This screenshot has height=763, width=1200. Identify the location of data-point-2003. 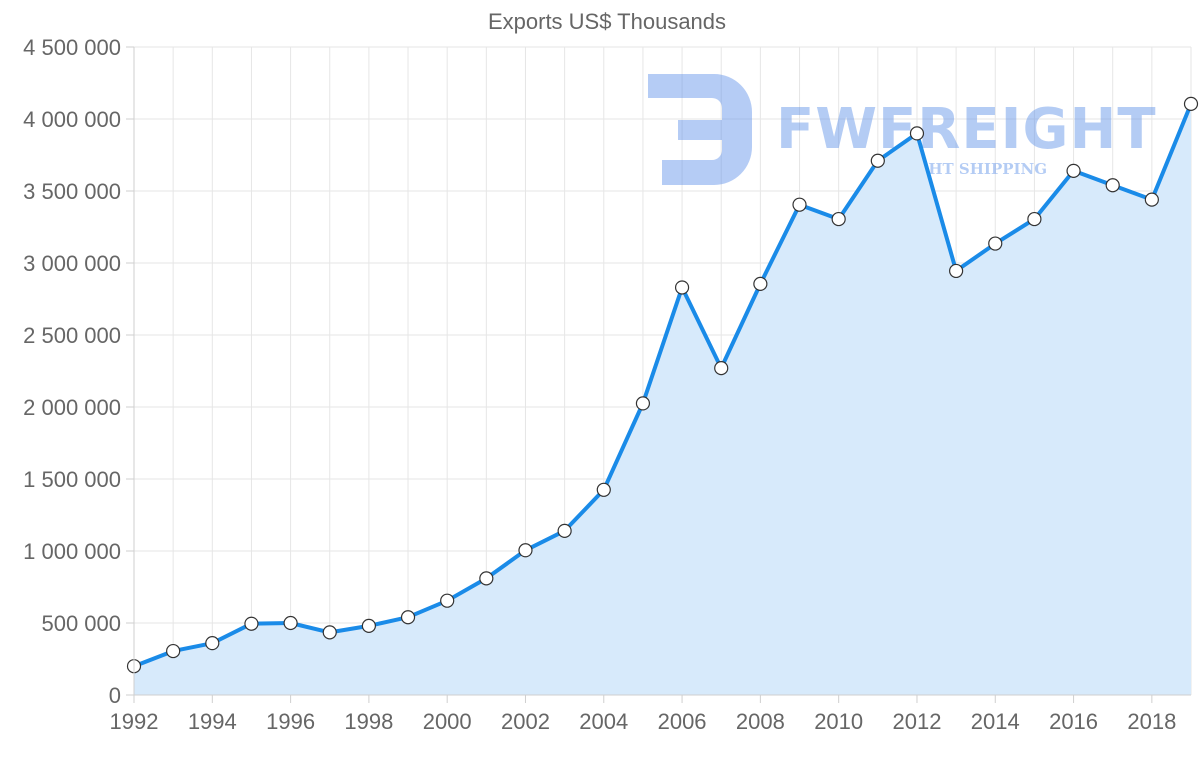
(564, 530).